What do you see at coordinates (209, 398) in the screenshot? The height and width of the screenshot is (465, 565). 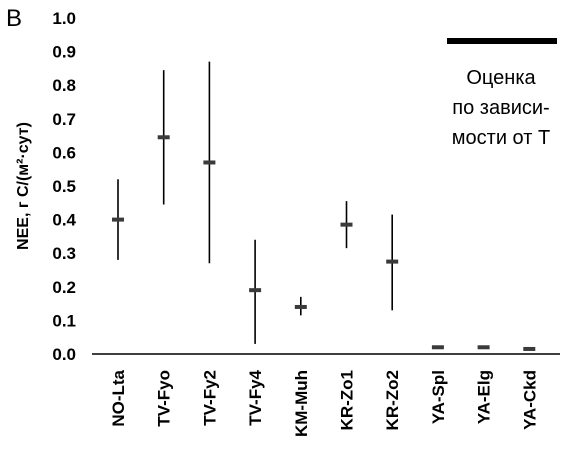 I see `x-category-label: TV-Fy2` at bounding box center [209, 398].